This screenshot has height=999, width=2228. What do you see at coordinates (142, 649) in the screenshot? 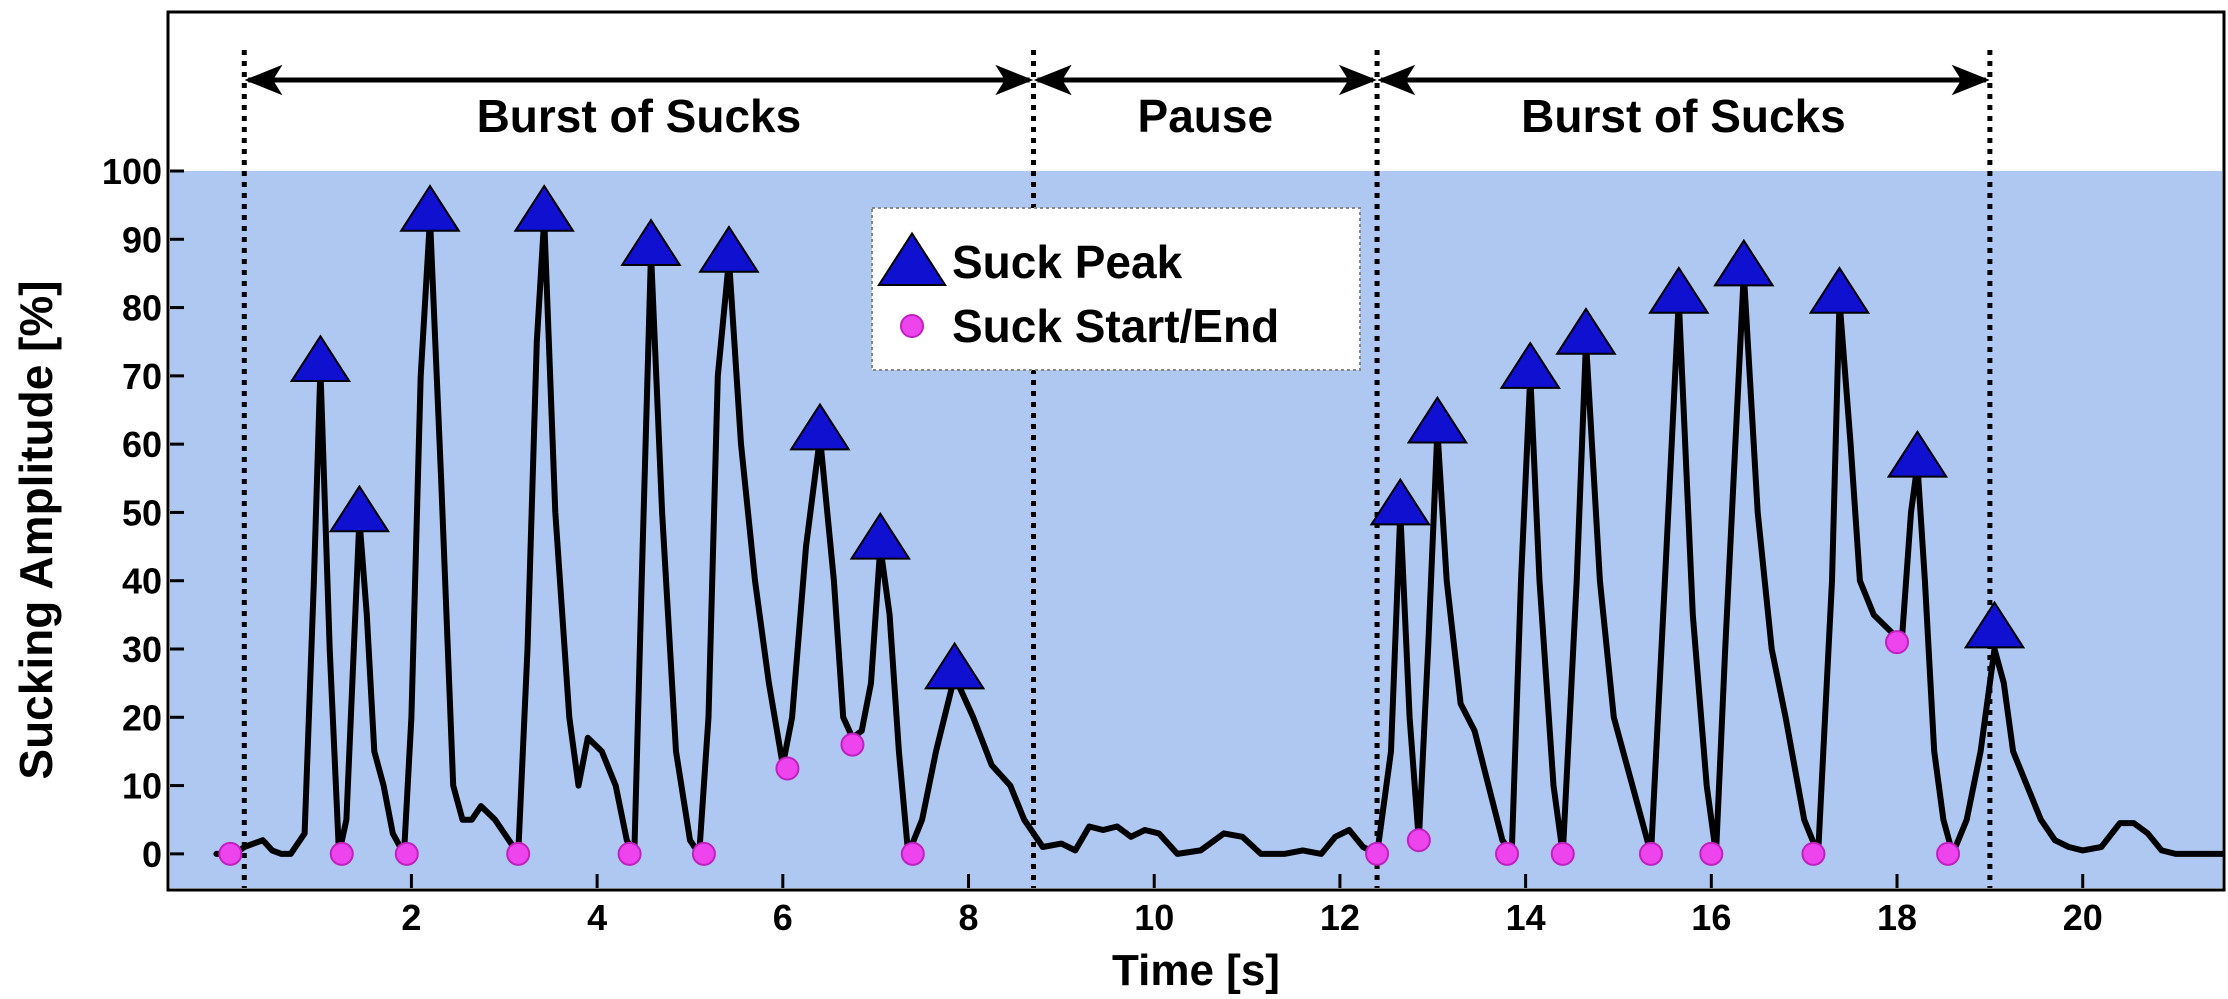
I see `y-tick-label: 30` at bounding box center [142, 649].